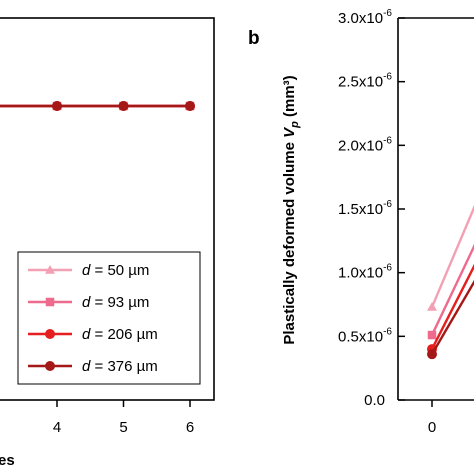 The width and height of the screenshot is (474, 474). Describe the element at coordinates (365, 272) in the screenshot. I see `panel-b-y-tick-label: 1.0x10⁻⁶` at that location.